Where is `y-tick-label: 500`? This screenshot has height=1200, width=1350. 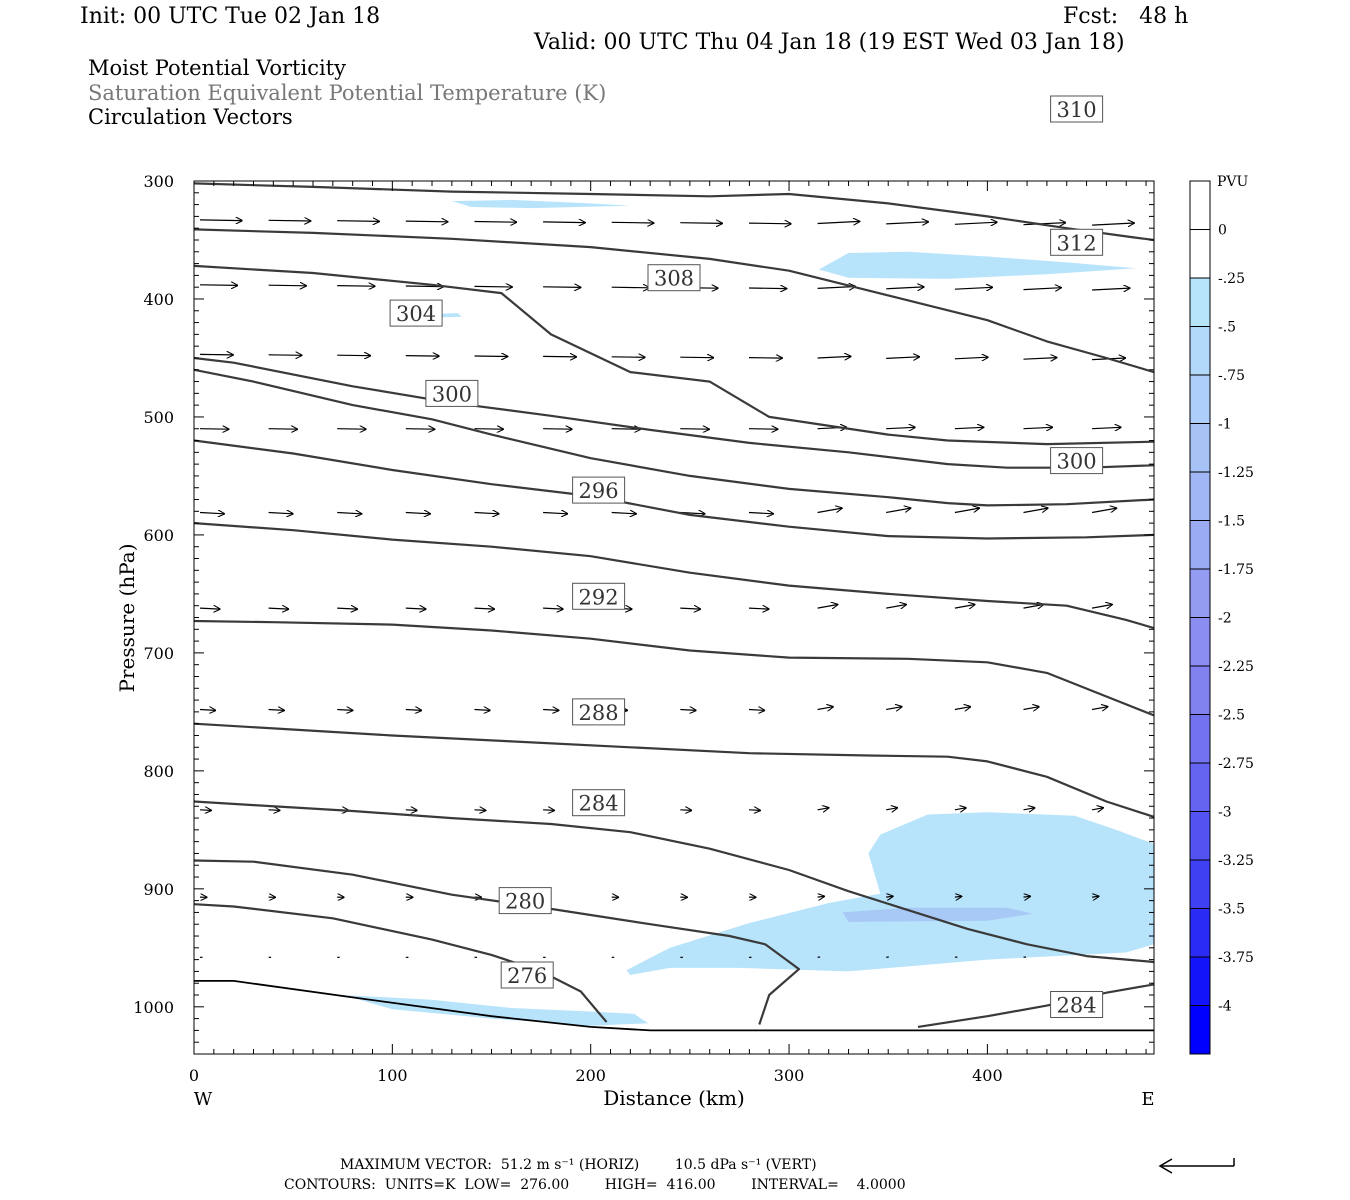
y-tick-label: 500 is located at coordinates (158, 417).